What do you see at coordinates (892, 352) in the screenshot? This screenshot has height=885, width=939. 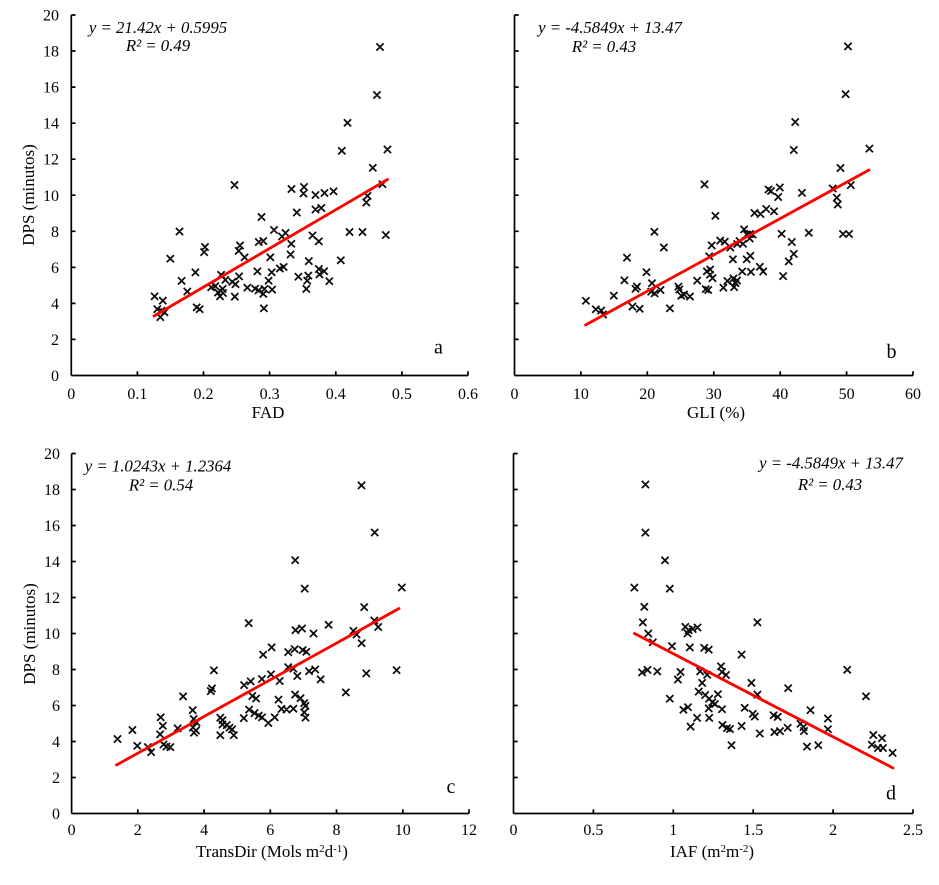 I see `svg-text: b` at bounding box center [892, 352].